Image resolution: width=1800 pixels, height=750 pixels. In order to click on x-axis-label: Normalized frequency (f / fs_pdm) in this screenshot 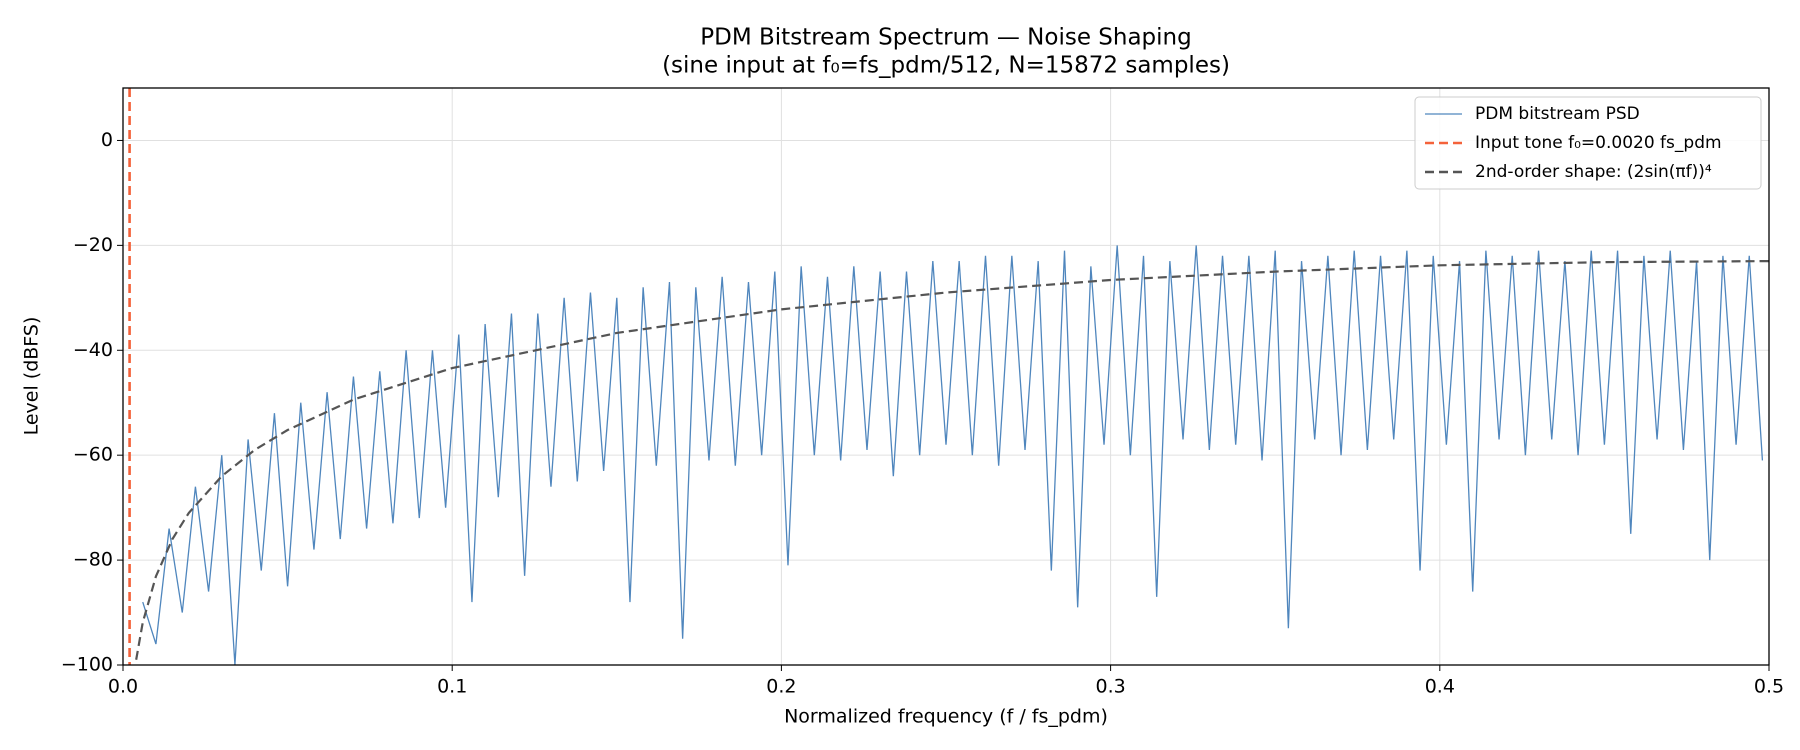, I will do `click(946, 717)`.